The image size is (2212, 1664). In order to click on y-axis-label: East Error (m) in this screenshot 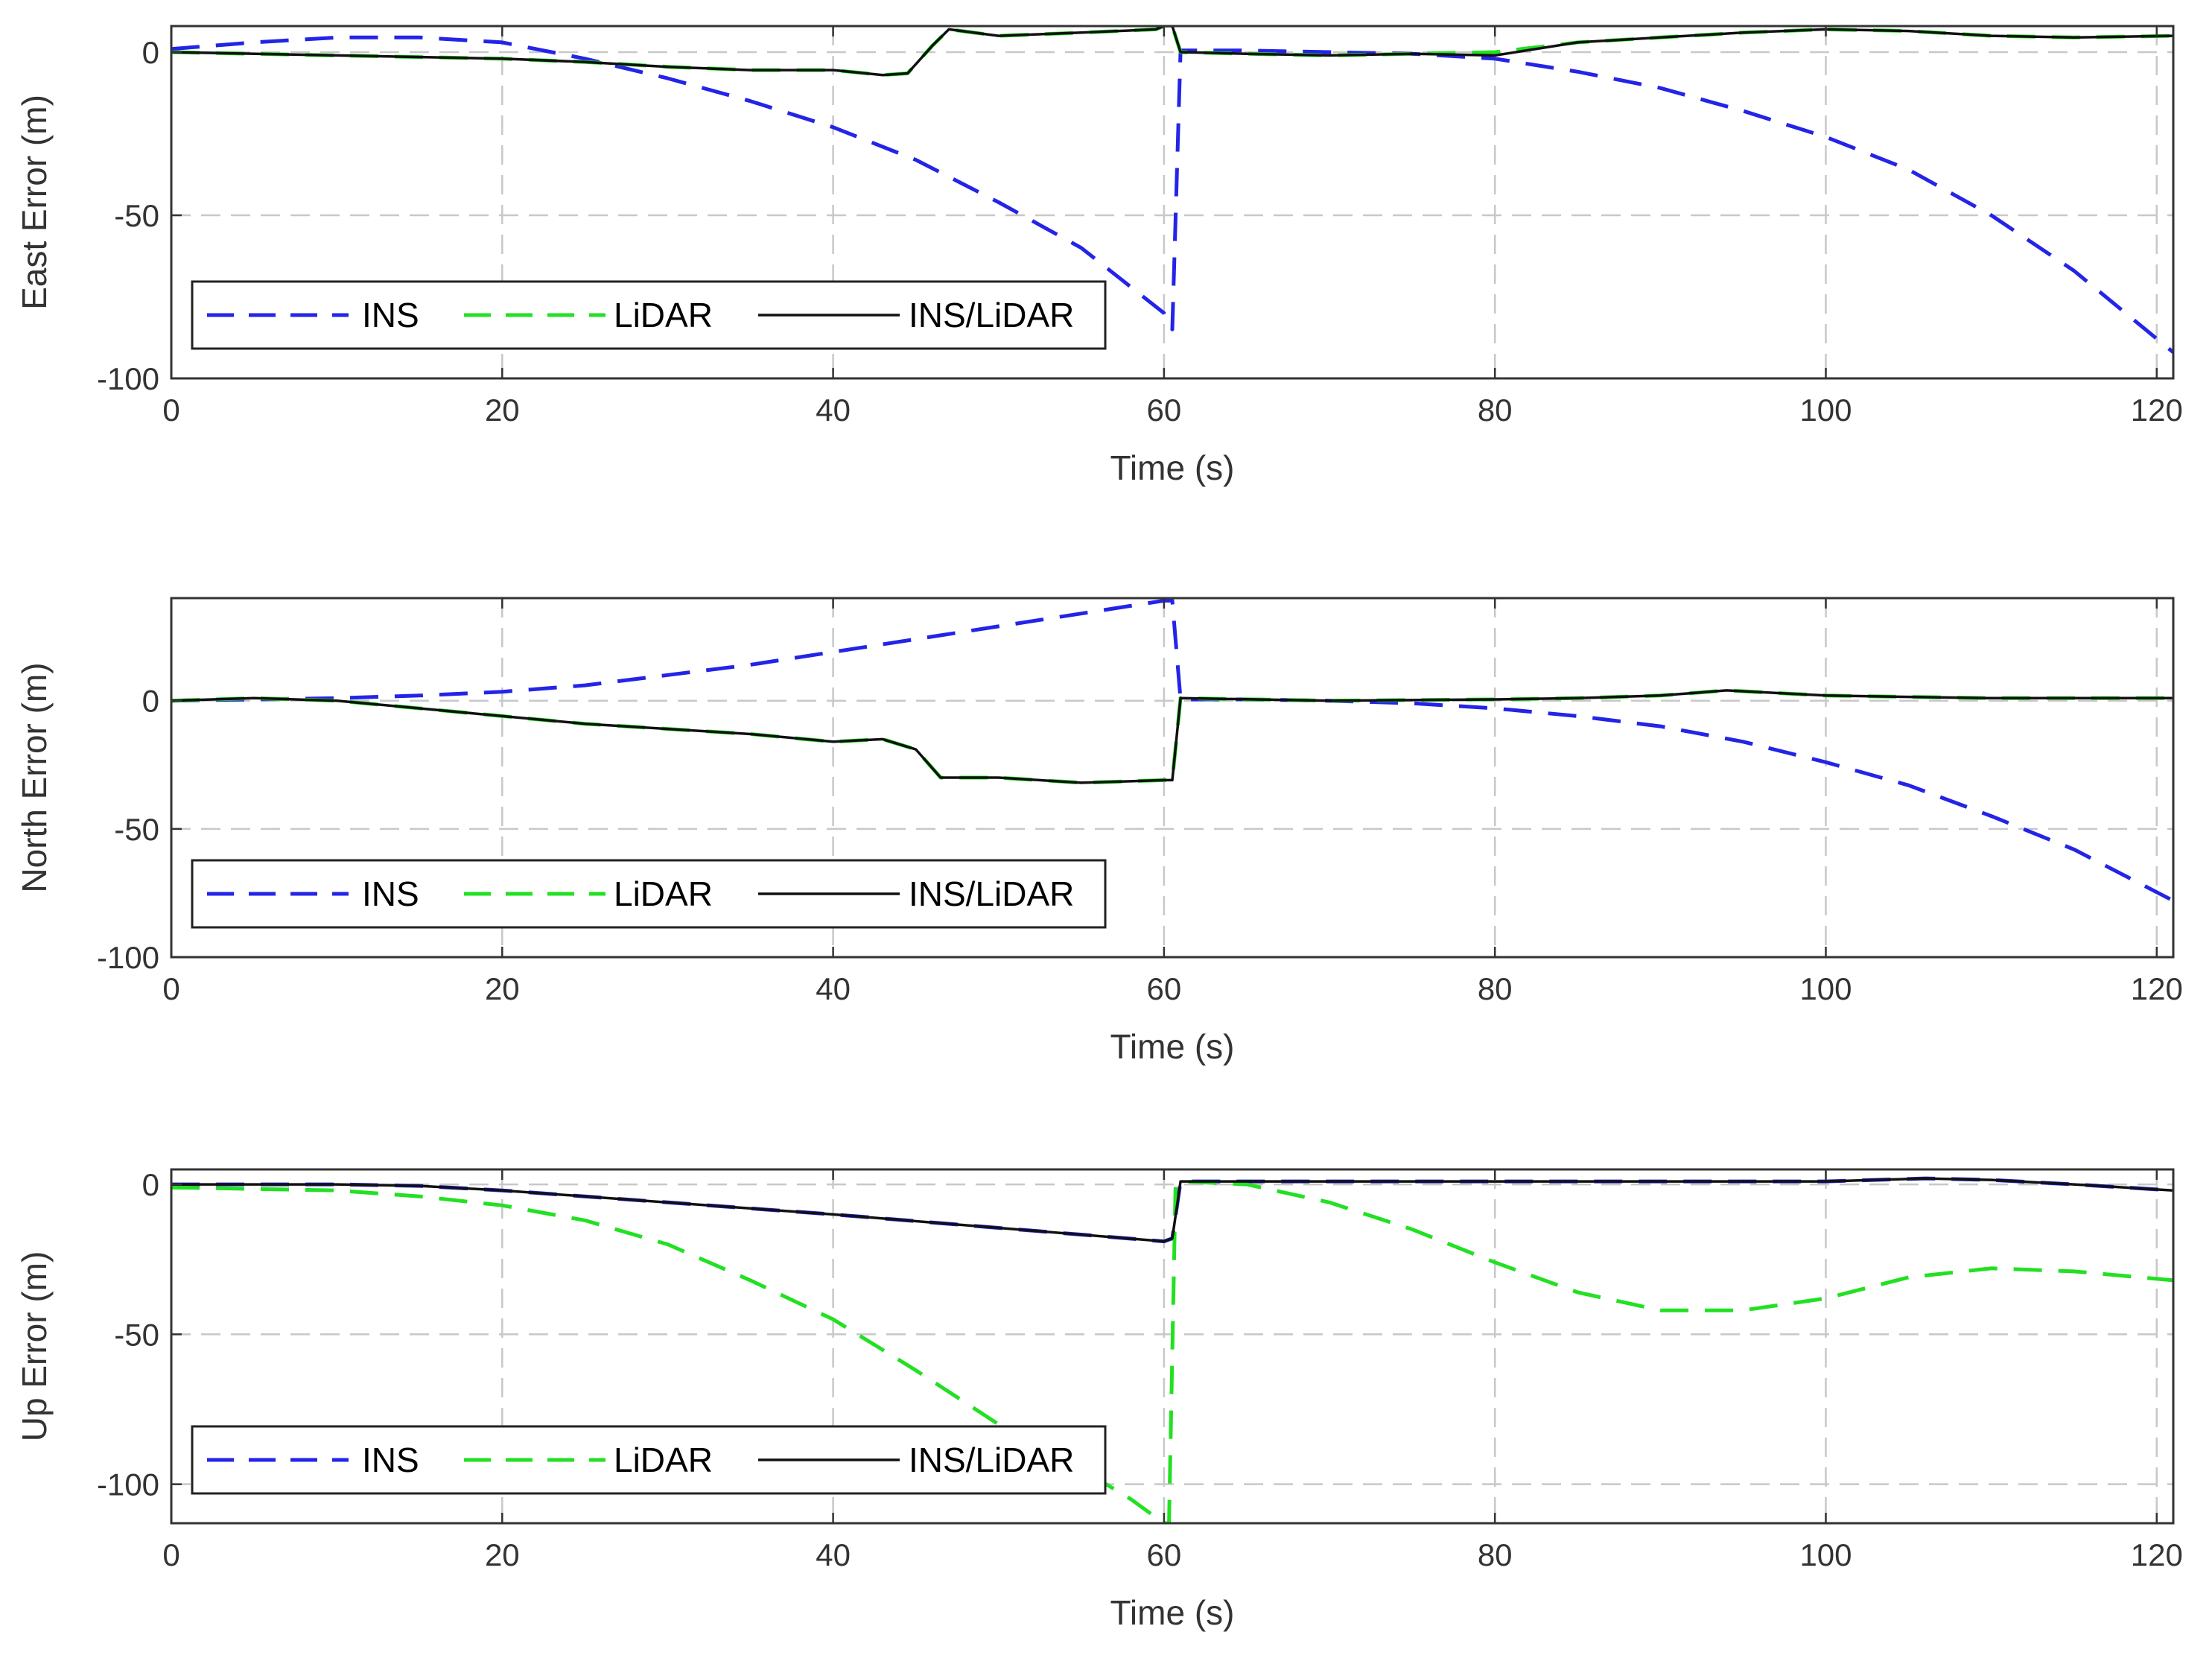, I will do `click(34, 202)`.